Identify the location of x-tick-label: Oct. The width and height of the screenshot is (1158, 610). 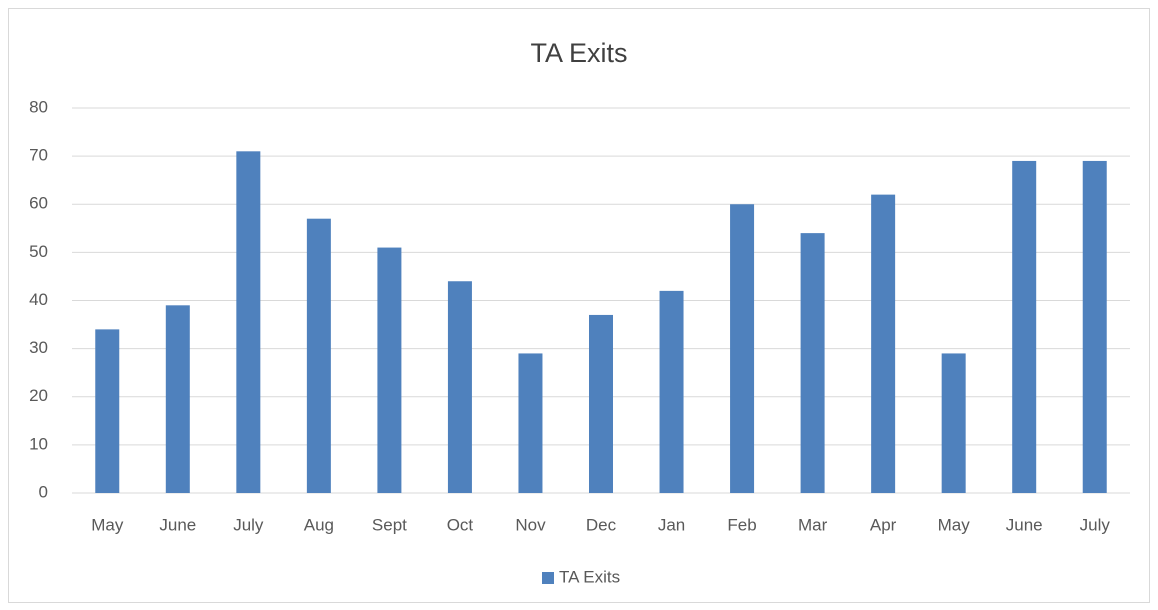
(460, 524).